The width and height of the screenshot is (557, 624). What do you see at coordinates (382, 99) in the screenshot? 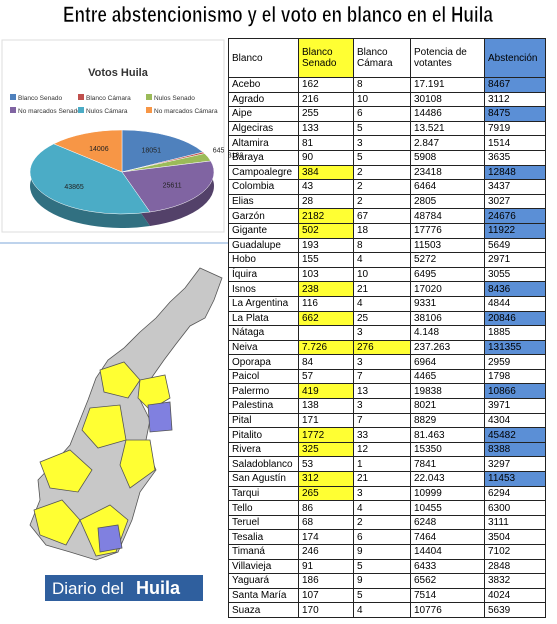
I see `table-cell: 10` at bounding box center [382, 99].